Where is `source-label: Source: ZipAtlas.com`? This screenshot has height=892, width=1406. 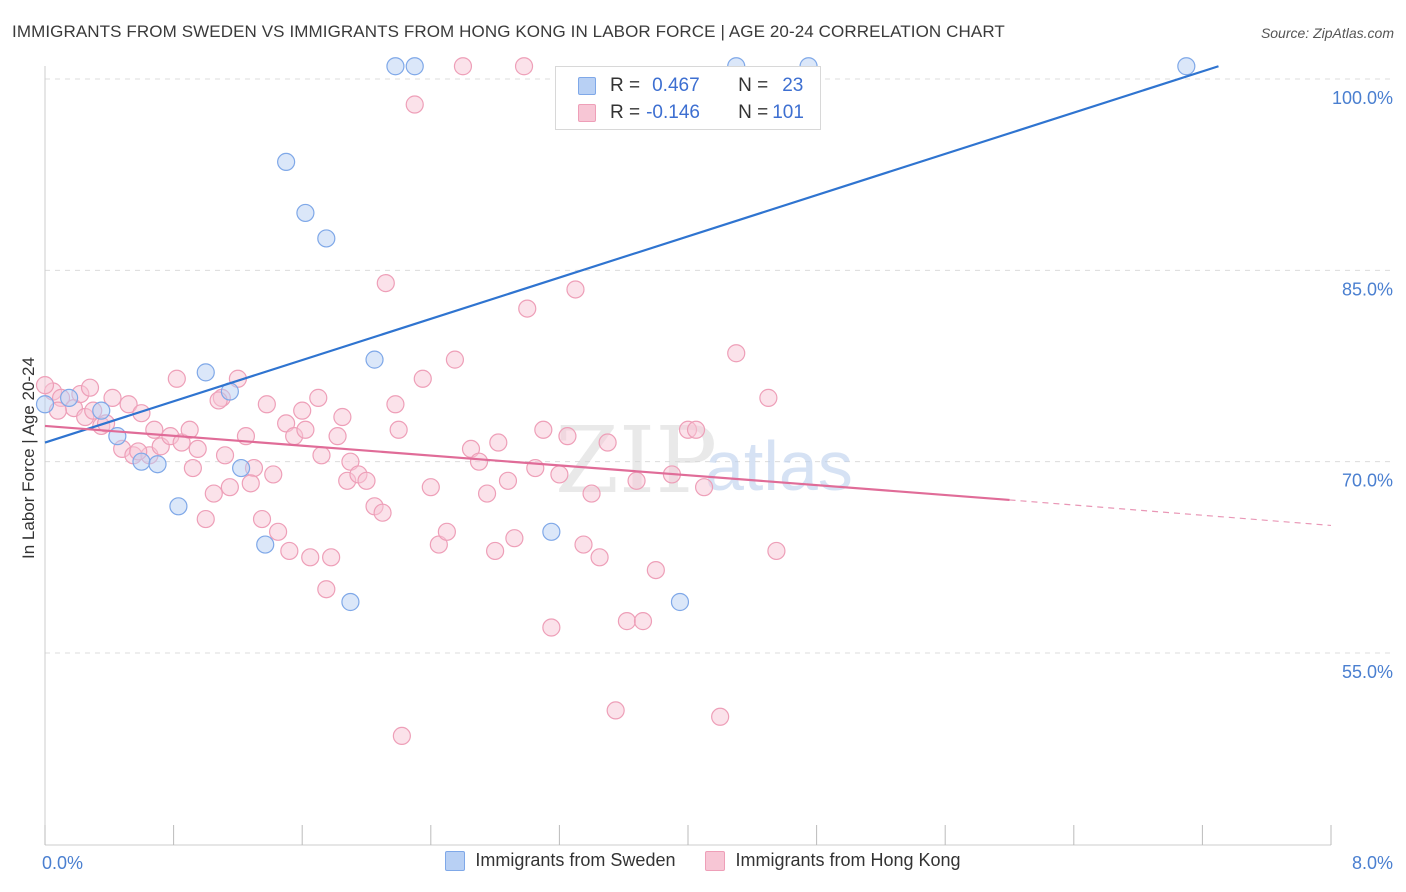 source-label: Source: ZipAtlas.com is located at coordinates (1327, 33).